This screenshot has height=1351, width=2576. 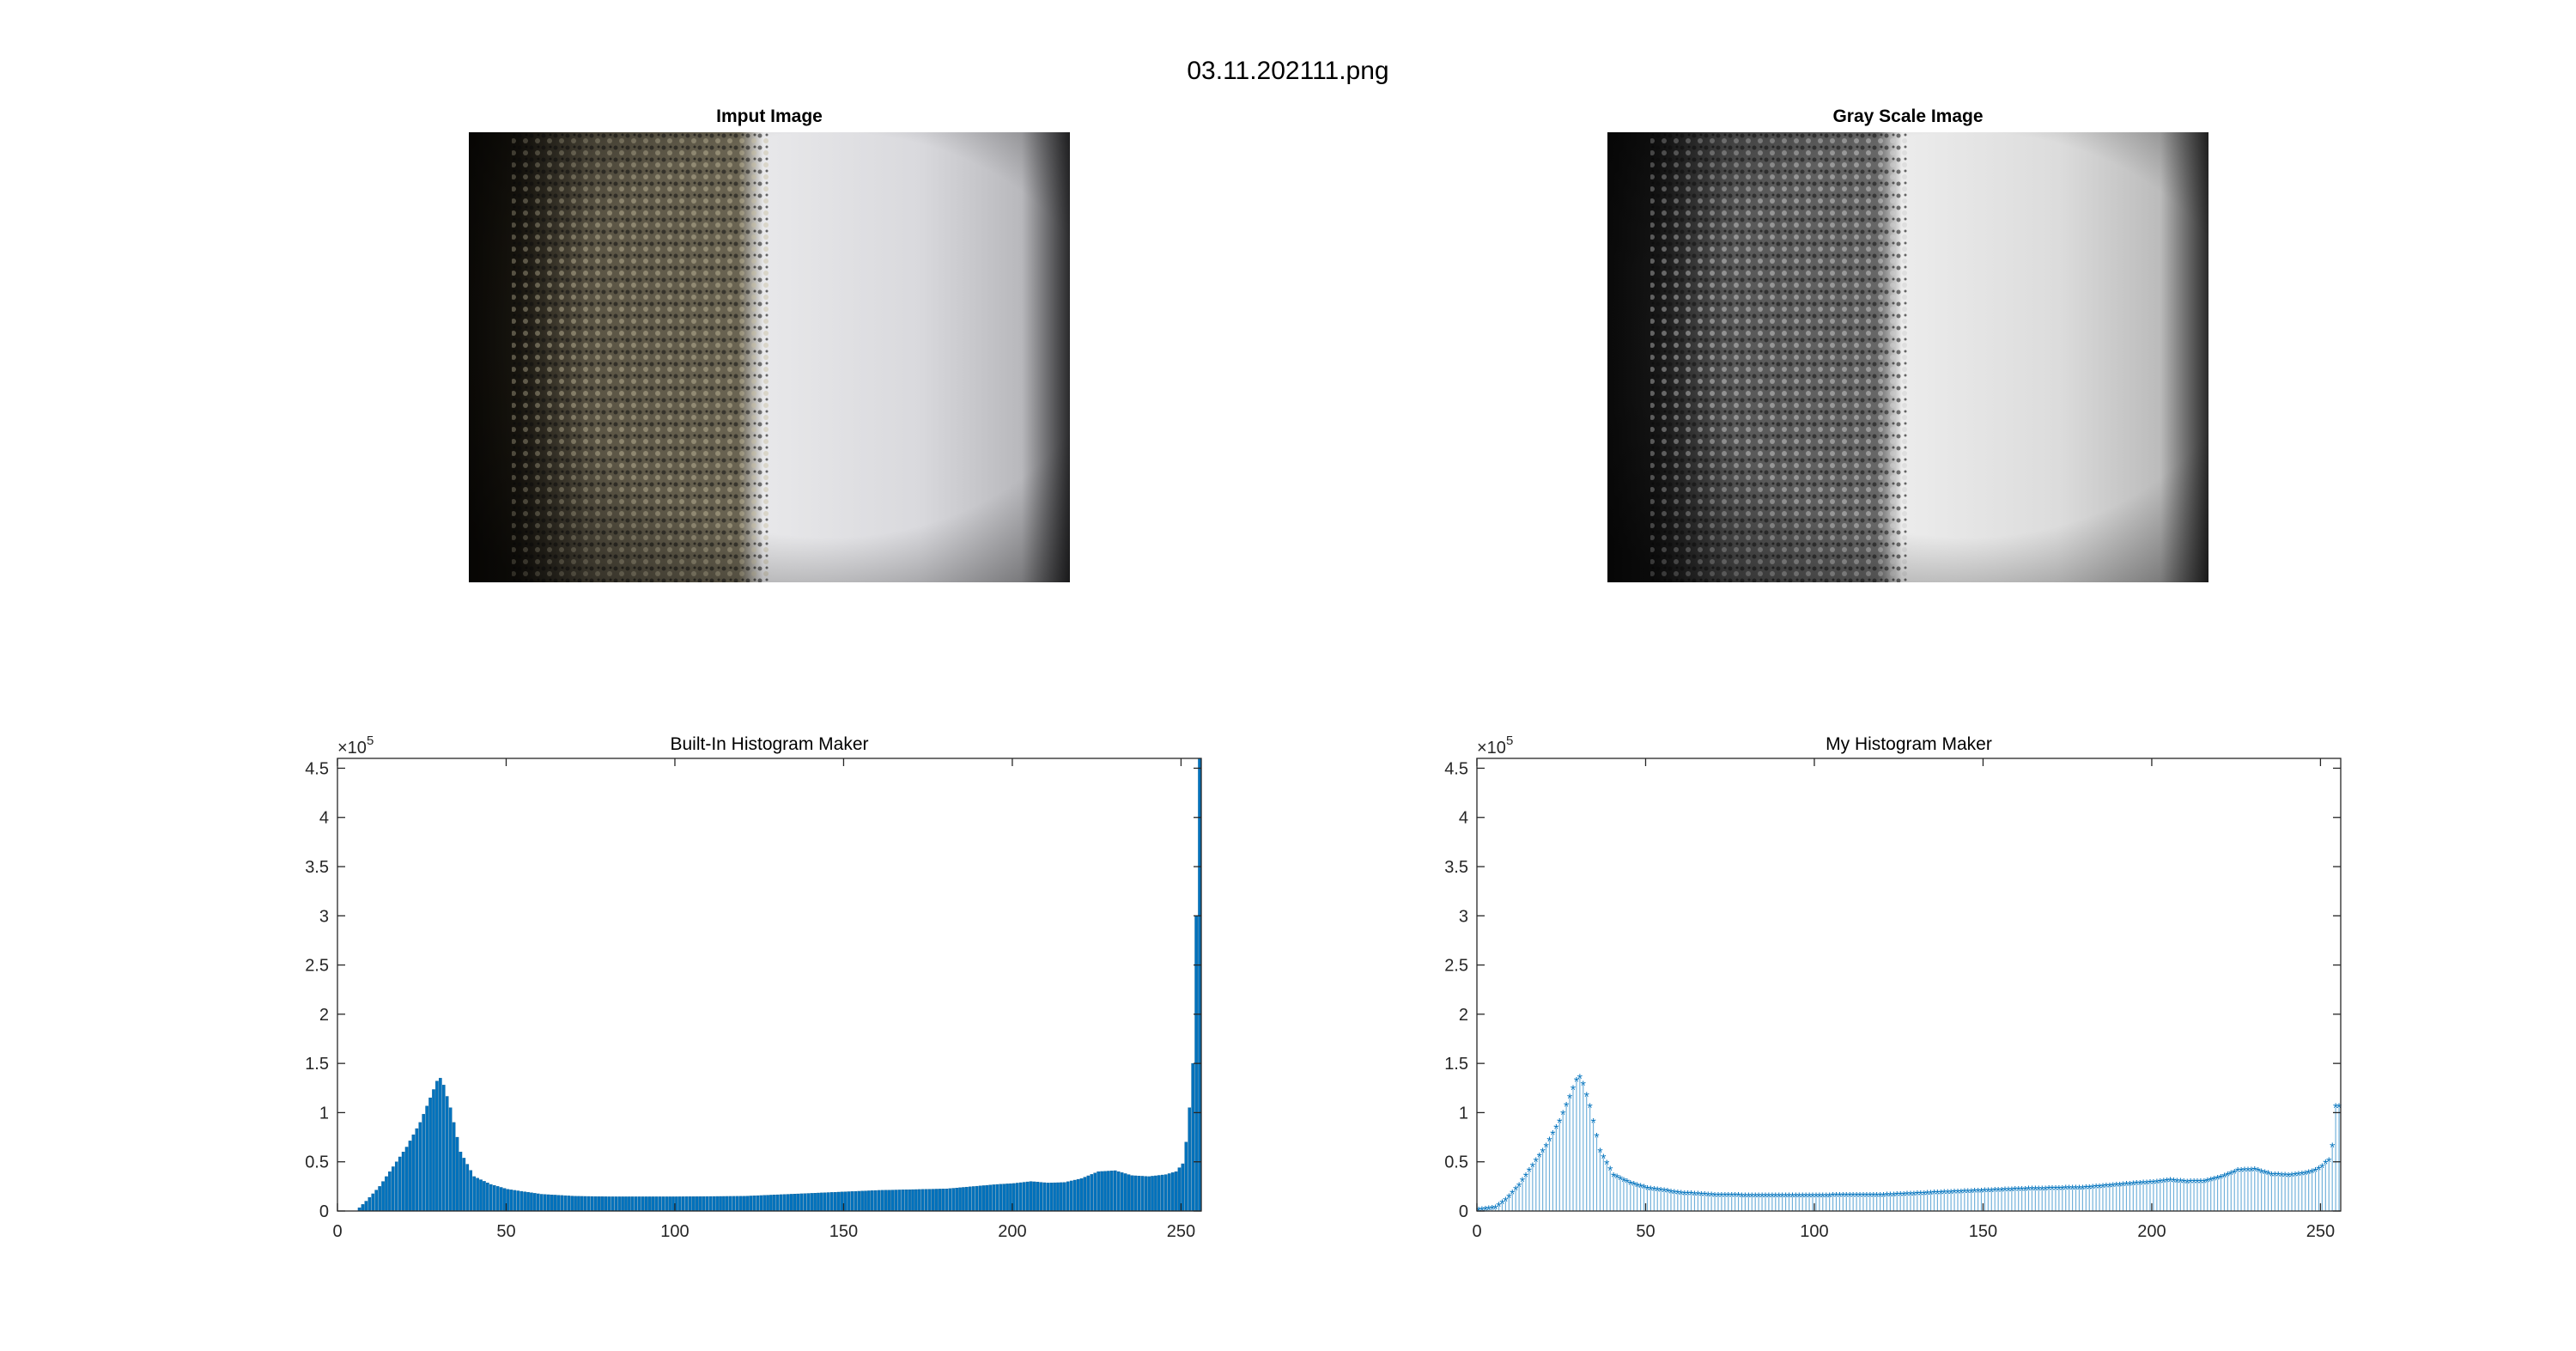 What do you see at coordinates (770, 985) in the screenshot?
I see `axes-box` at bounding box center [770, 985].